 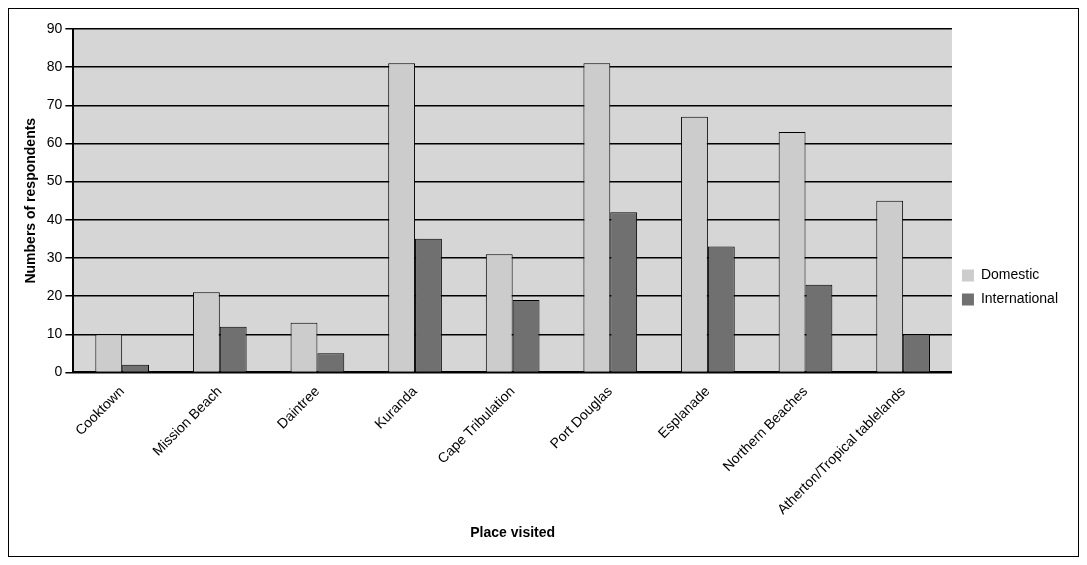 I want to click on y-tick-label: 70, so click(x=54, y=104).